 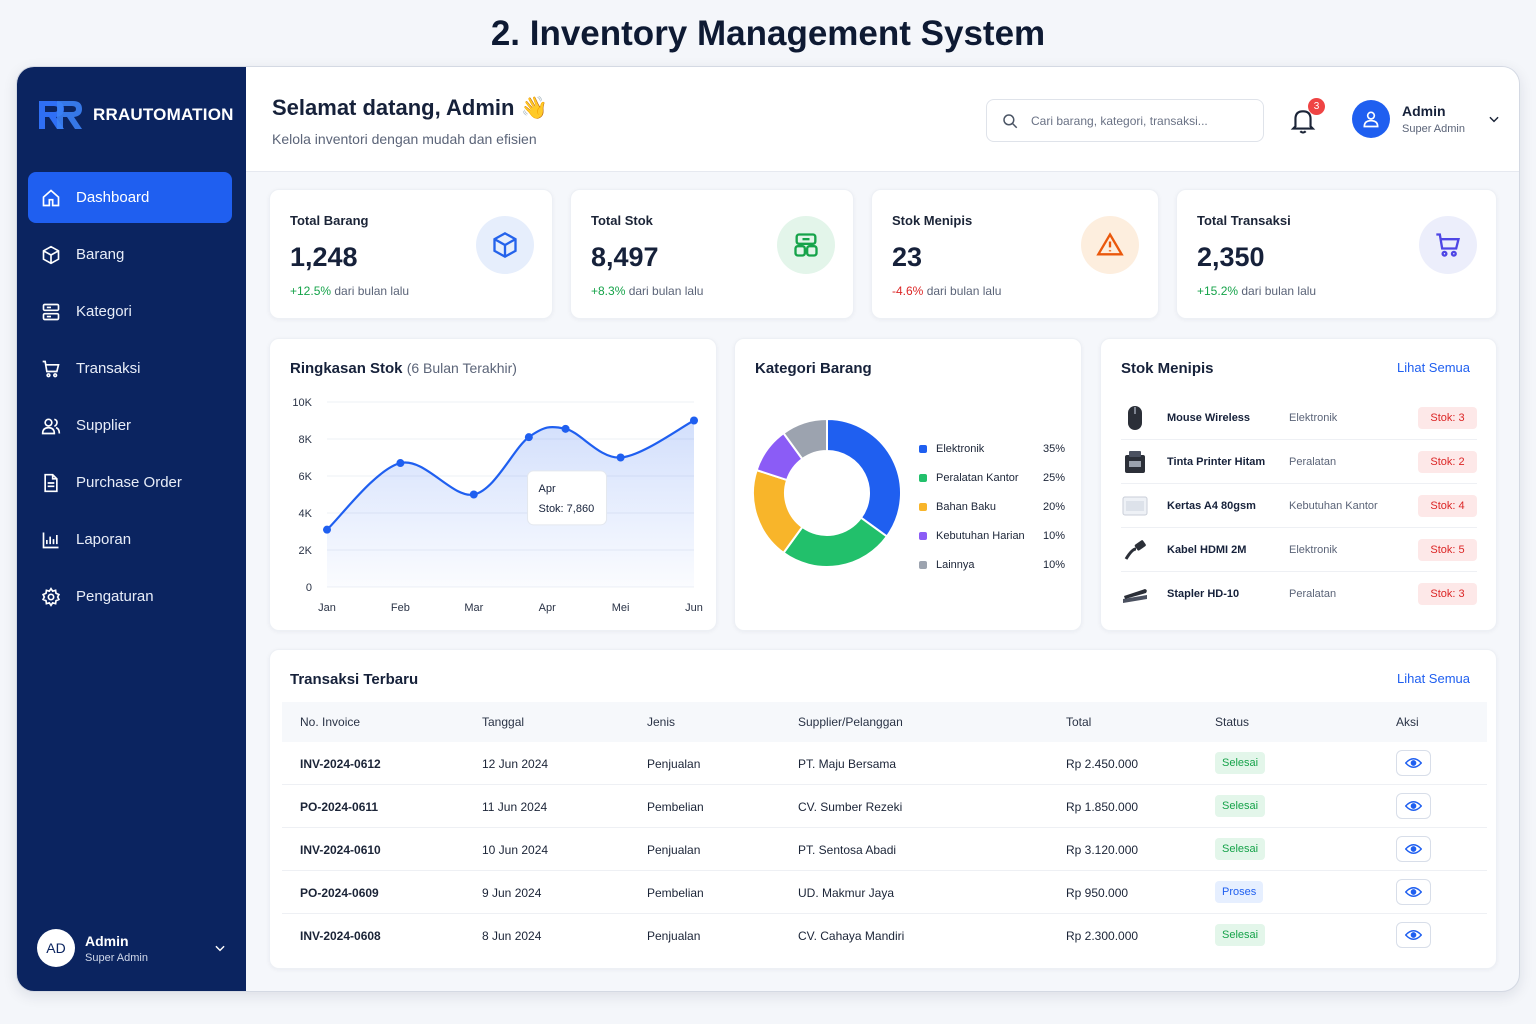 What do you see at coordinates (1299, 594) in the screenshot?
I see `low-stock-item: Stapler HD-10 Peralatan Stok: 3` at bounding box center [1299, 594].